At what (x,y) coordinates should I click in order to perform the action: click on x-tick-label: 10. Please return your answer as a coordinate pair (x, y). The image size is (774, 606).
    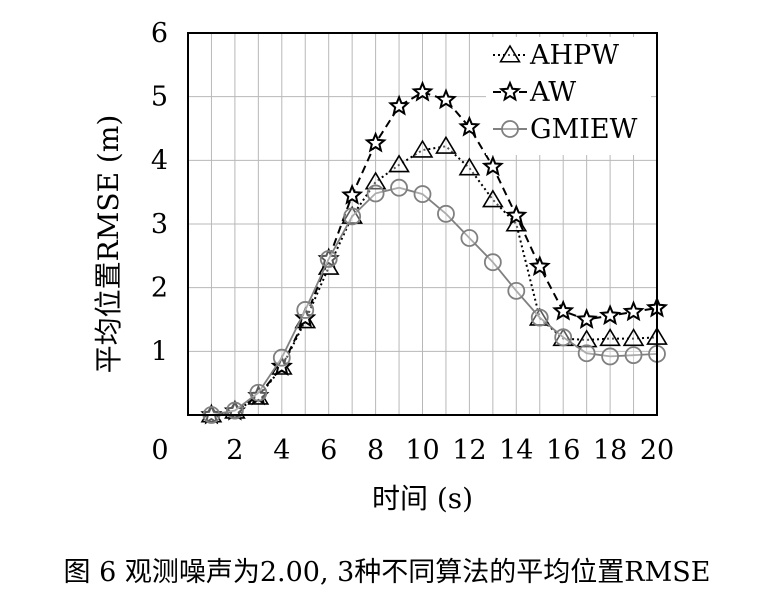
    Looking at the image, I should click on (422, 450).